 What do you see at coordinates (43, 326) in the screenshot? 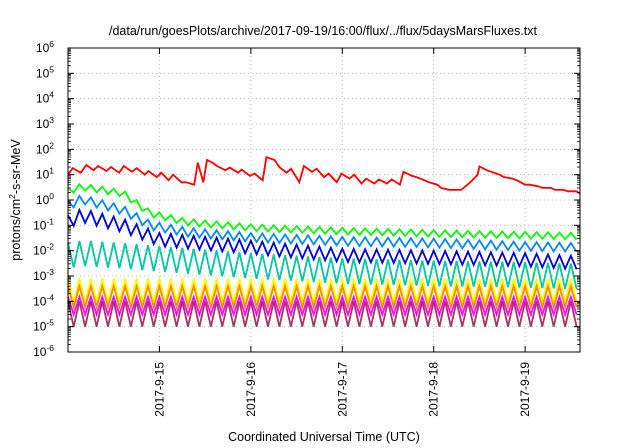
I see `y-tick-label: 10⁻⁵` at bounding box center [43, 326].